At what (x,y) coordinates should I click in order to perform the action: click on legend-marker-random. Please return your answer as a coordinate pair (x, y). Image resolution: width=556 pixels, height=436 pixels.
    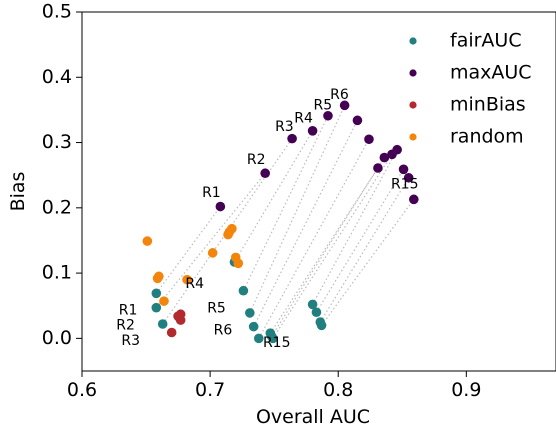
    Looking at the image, I should click on (413, 137).